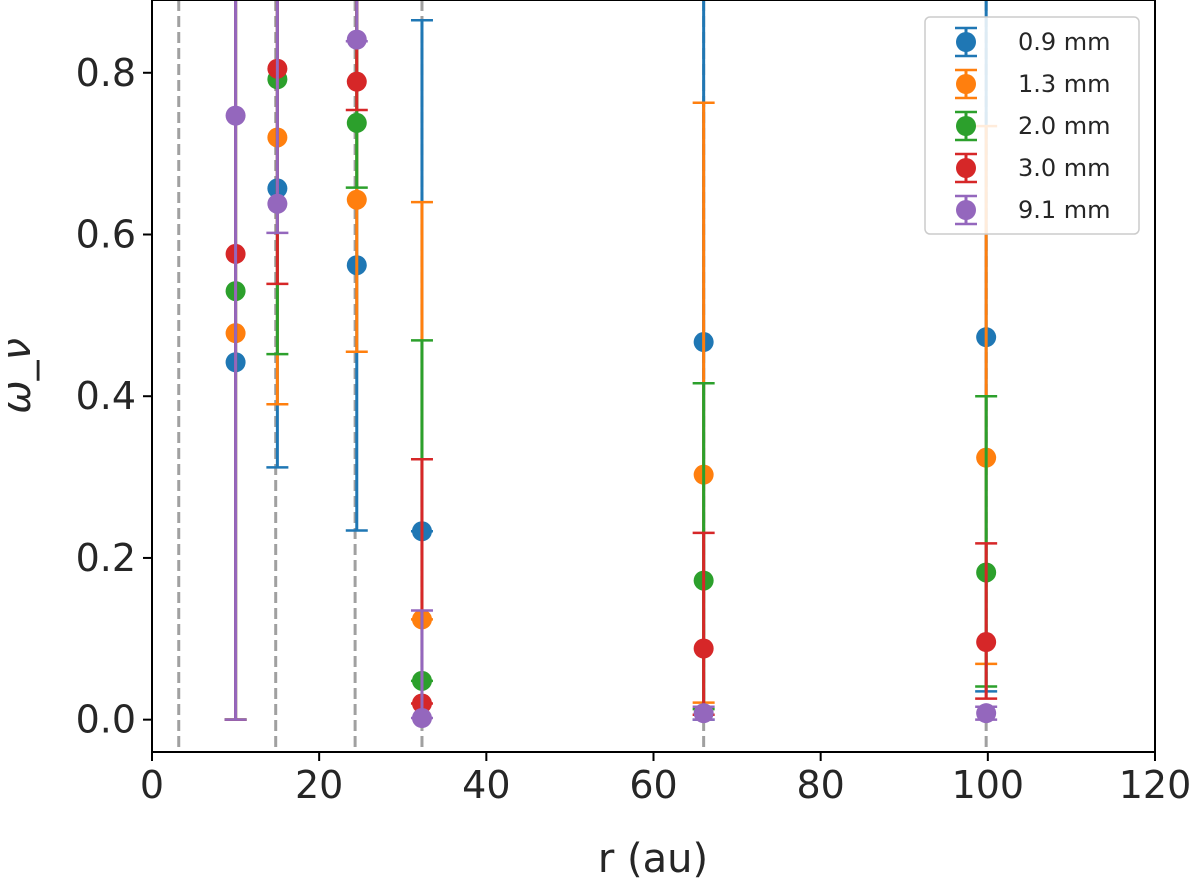 The width and height of the screenshot is (1200, 881). I want to click on legend-label: 2.0 mm, so click(1064, 126).